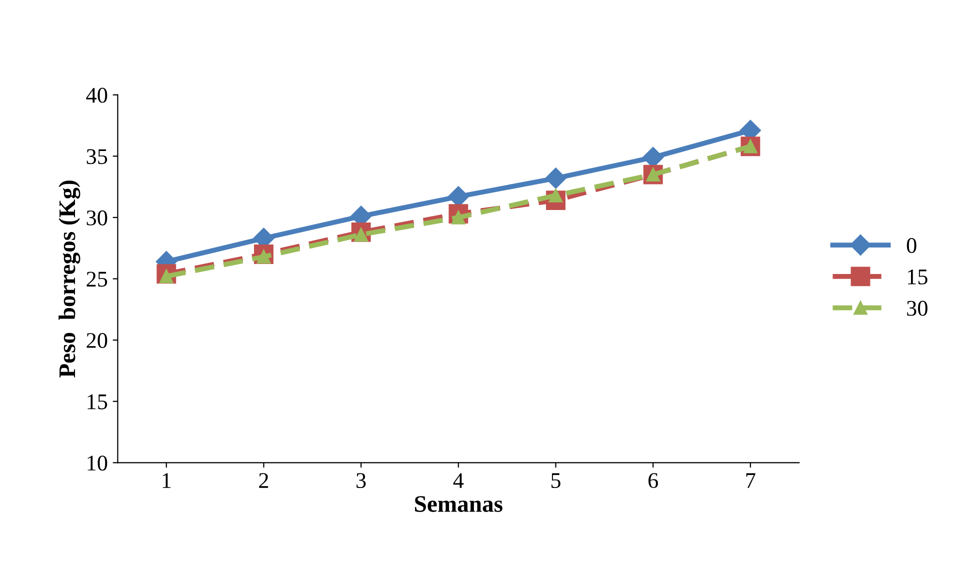 The height and width of the screenshot is (582, 957). I want to click on x-tick-label: 1, so click(166, 480).